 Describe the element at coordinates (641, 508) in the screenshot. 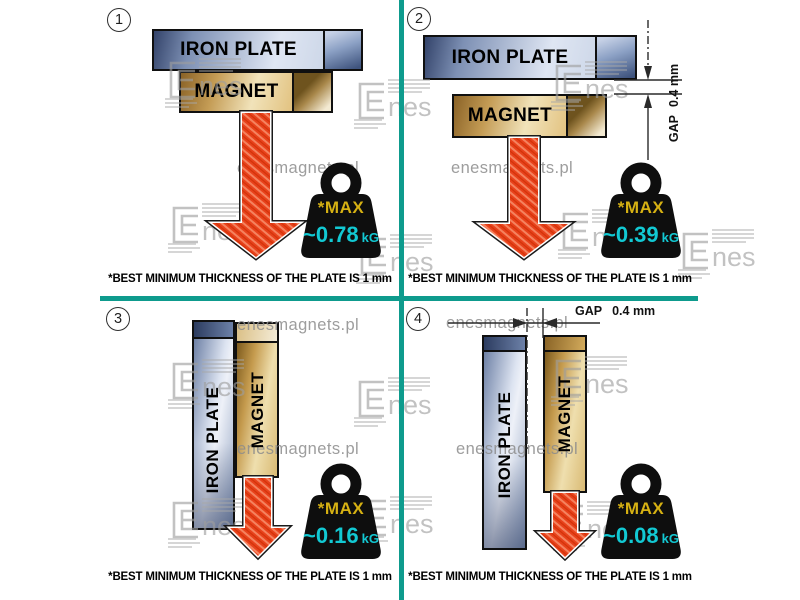

I see `panel-4-max-label: *MAX` at that location.